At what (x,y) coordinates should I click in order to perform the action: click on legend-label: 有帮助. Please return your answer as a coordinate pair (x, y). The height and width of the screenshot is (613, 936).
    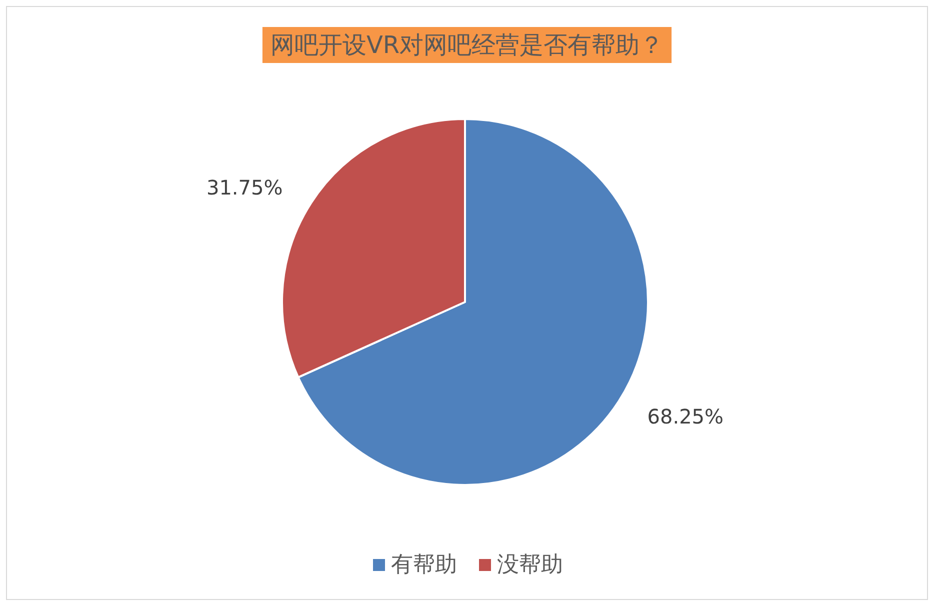
    Looking at the image, I should click on (424, 565).